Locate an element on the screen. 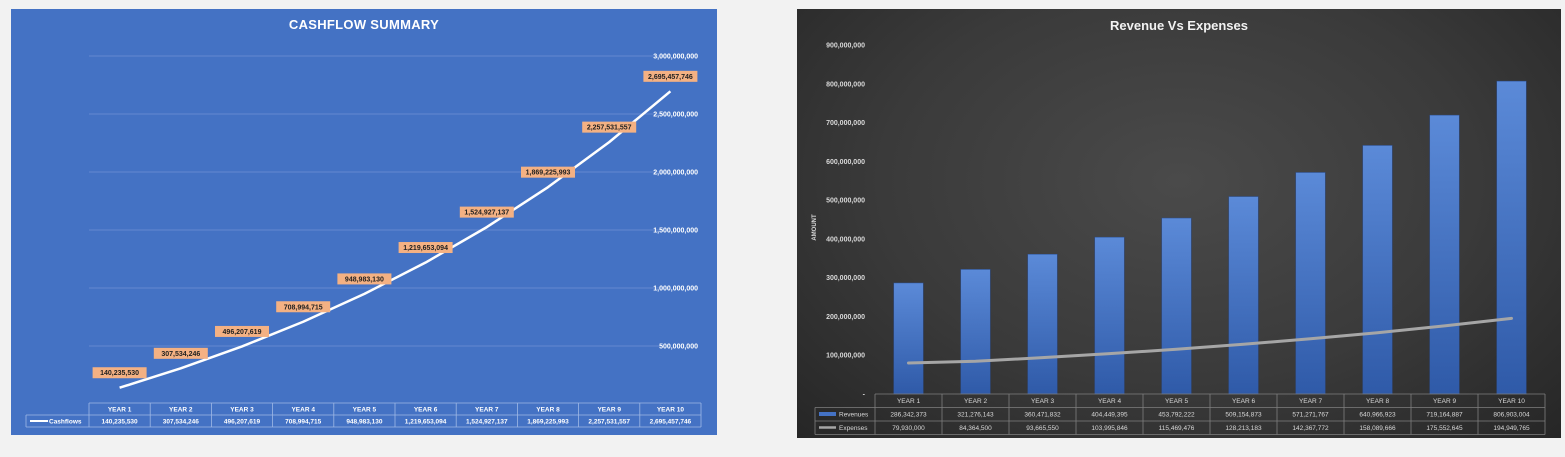 The width and height of the screenshot is (1565, 457). y-tick-label: 1,500,000,000 is located at coordinates (675, 231).